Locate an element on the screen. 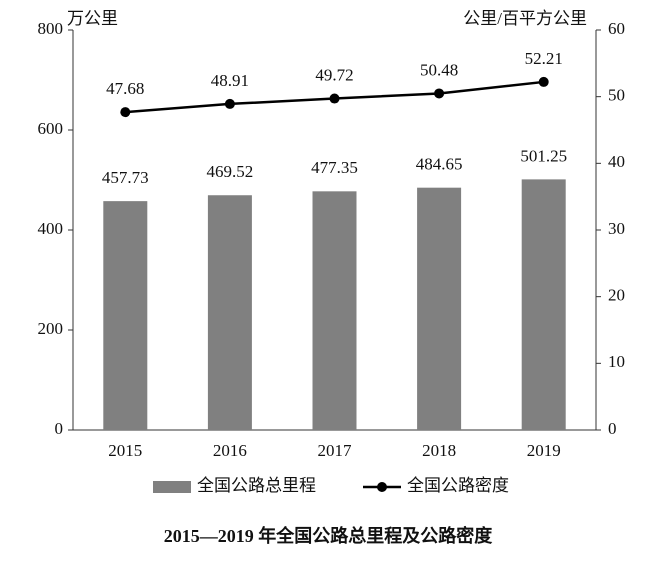  y-tick-label: 400 is located at coordinates (51, 228).